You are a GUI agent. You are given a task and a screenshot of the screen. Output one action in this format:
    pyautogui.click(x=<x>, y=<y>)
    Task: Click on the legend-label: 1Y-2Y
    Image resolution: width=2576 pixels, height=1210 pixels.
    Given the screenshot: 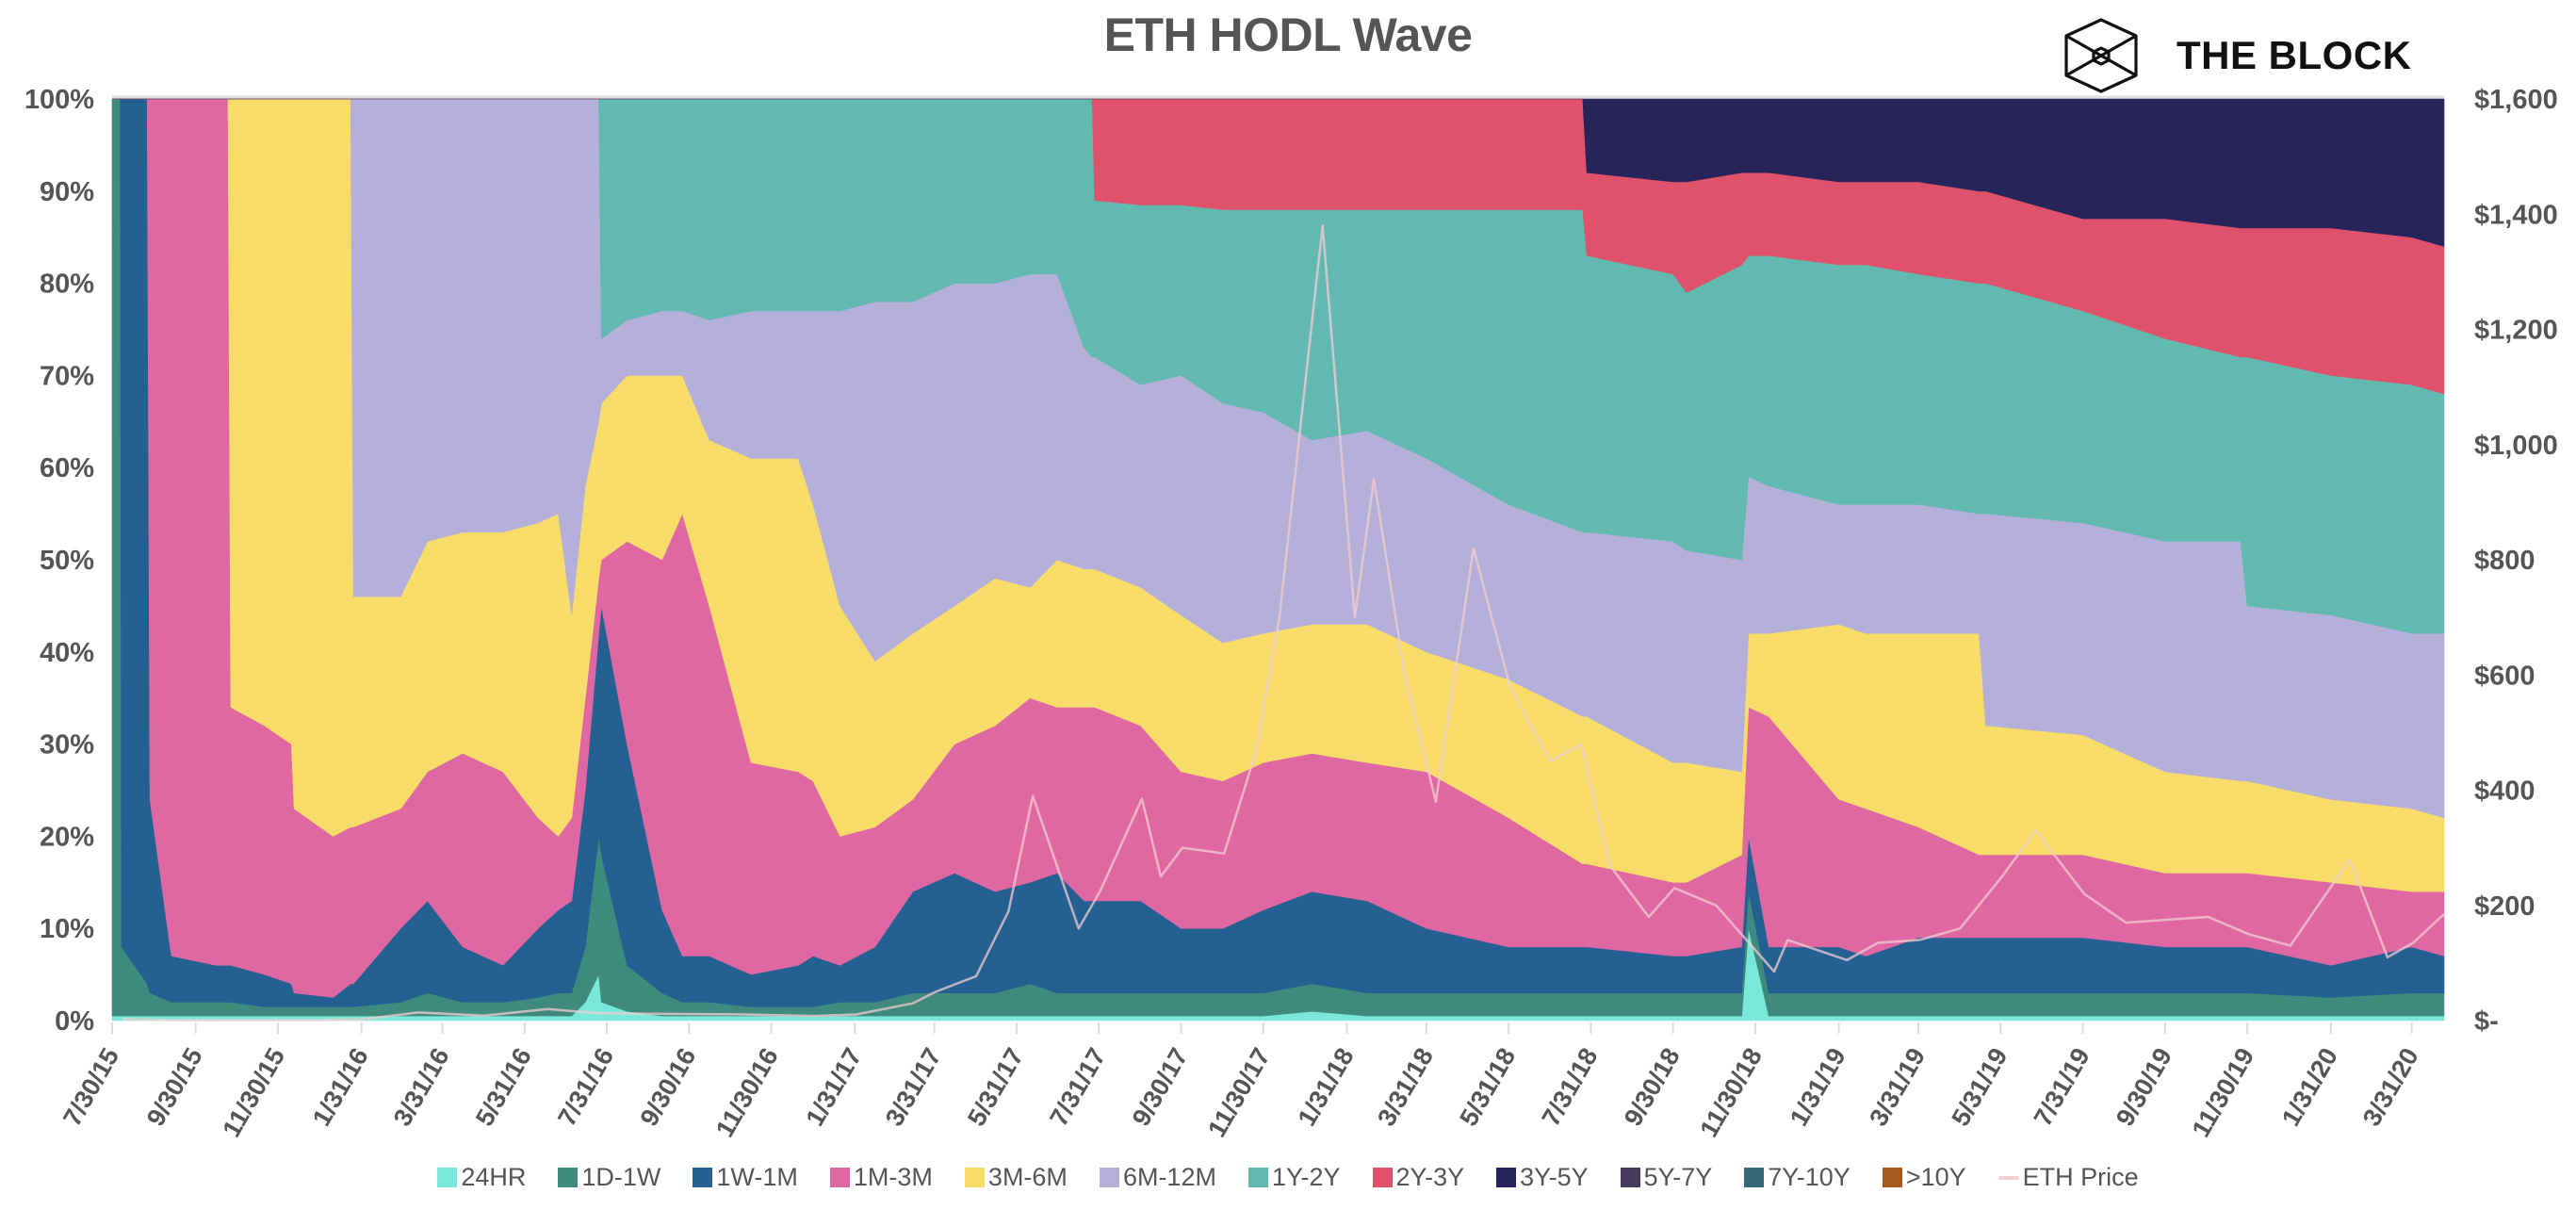 What is the action you would take?
    pyautogui.click(x=1306, y=1177)
    